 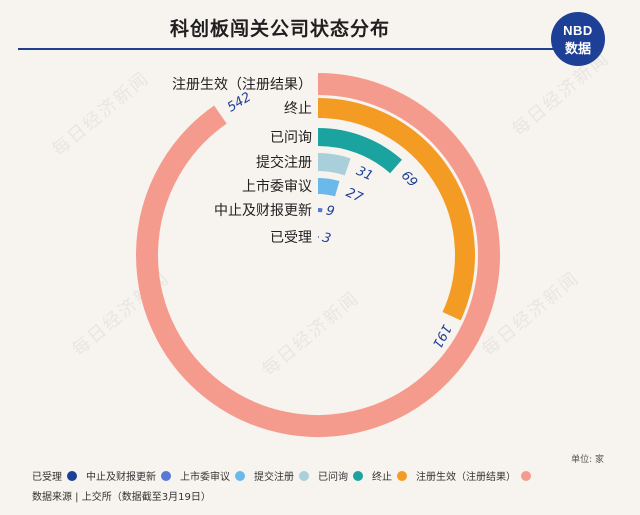 I want to click on value-label: 31, so click(x=364, y=174).